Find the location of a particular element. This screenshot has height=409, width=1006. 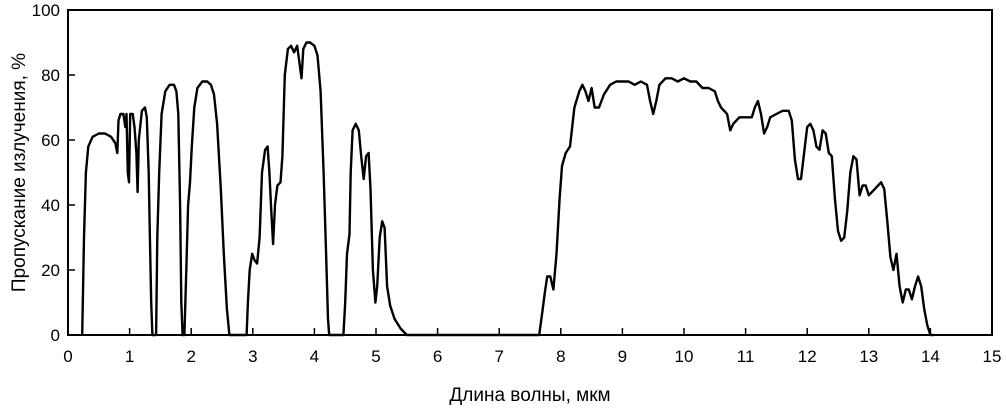

x-tick-label: 14 is located at coordinates (930, 356).